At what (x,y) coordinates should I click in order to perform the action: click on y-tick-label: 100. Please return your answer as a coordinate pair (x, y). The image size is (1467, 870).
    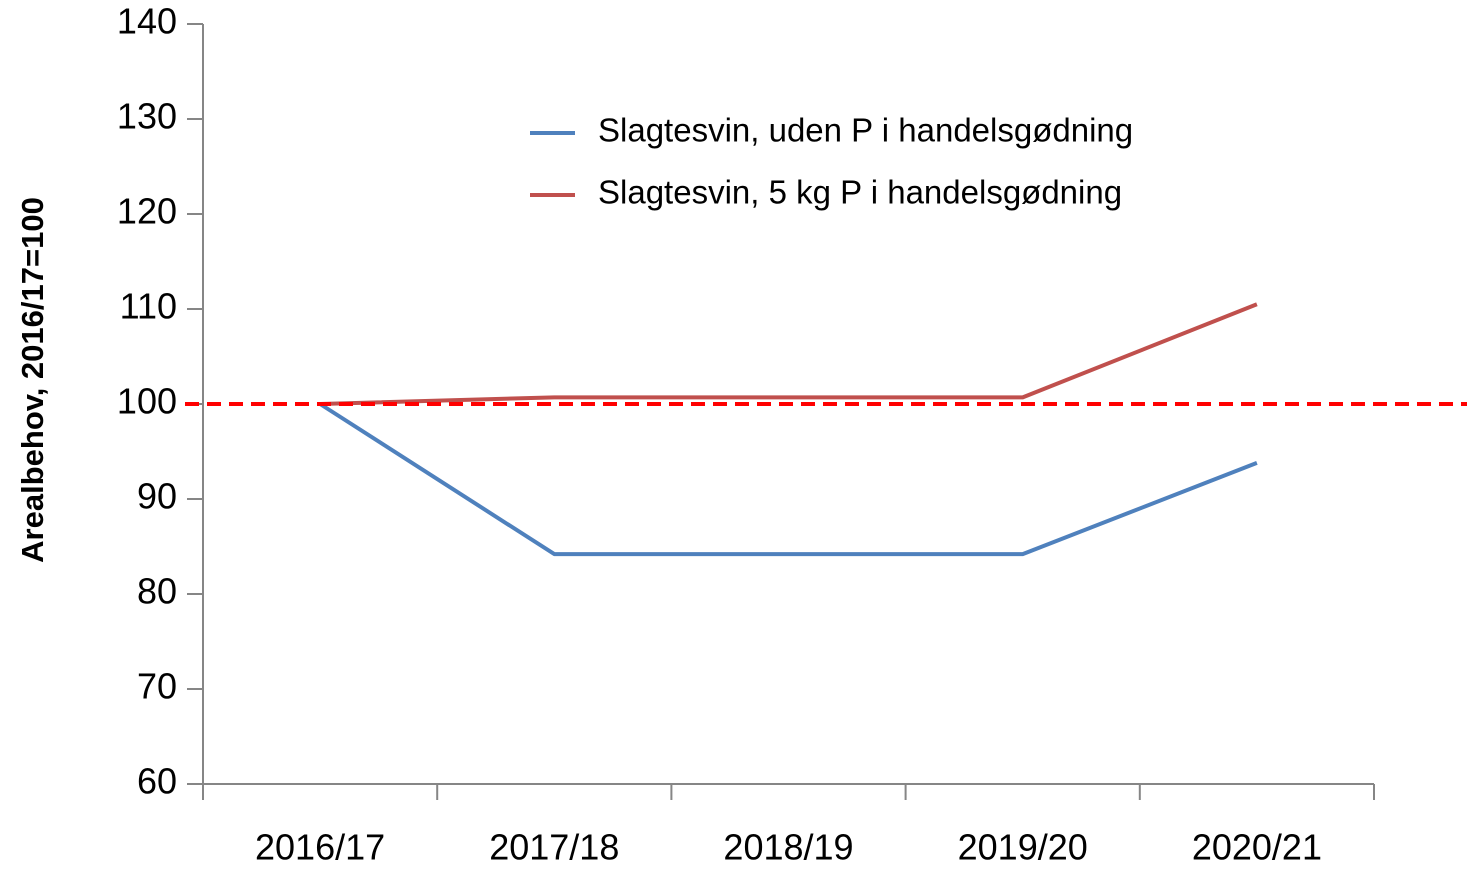
    Looking at the image, I should click on (147, 401).